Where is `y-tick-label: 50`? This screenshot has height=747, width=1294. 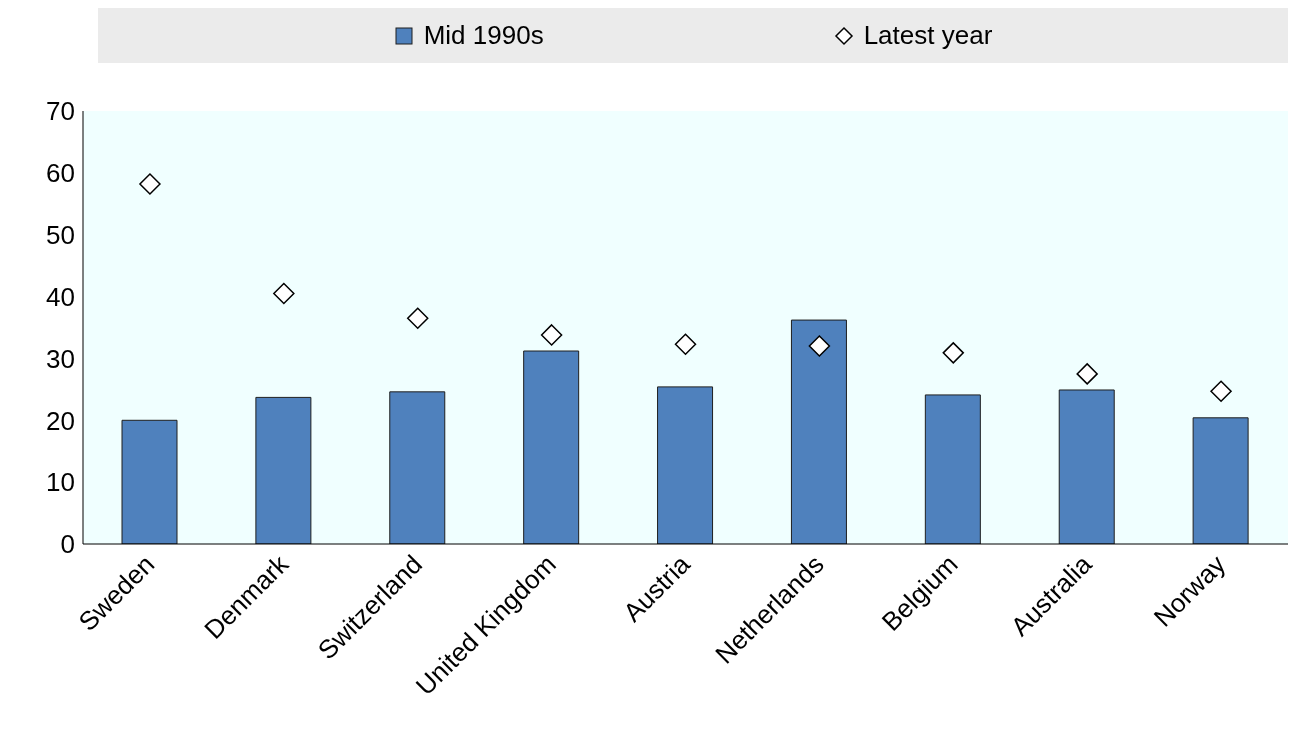
y-tick-label: 50 is located at coordinates (60, 234).